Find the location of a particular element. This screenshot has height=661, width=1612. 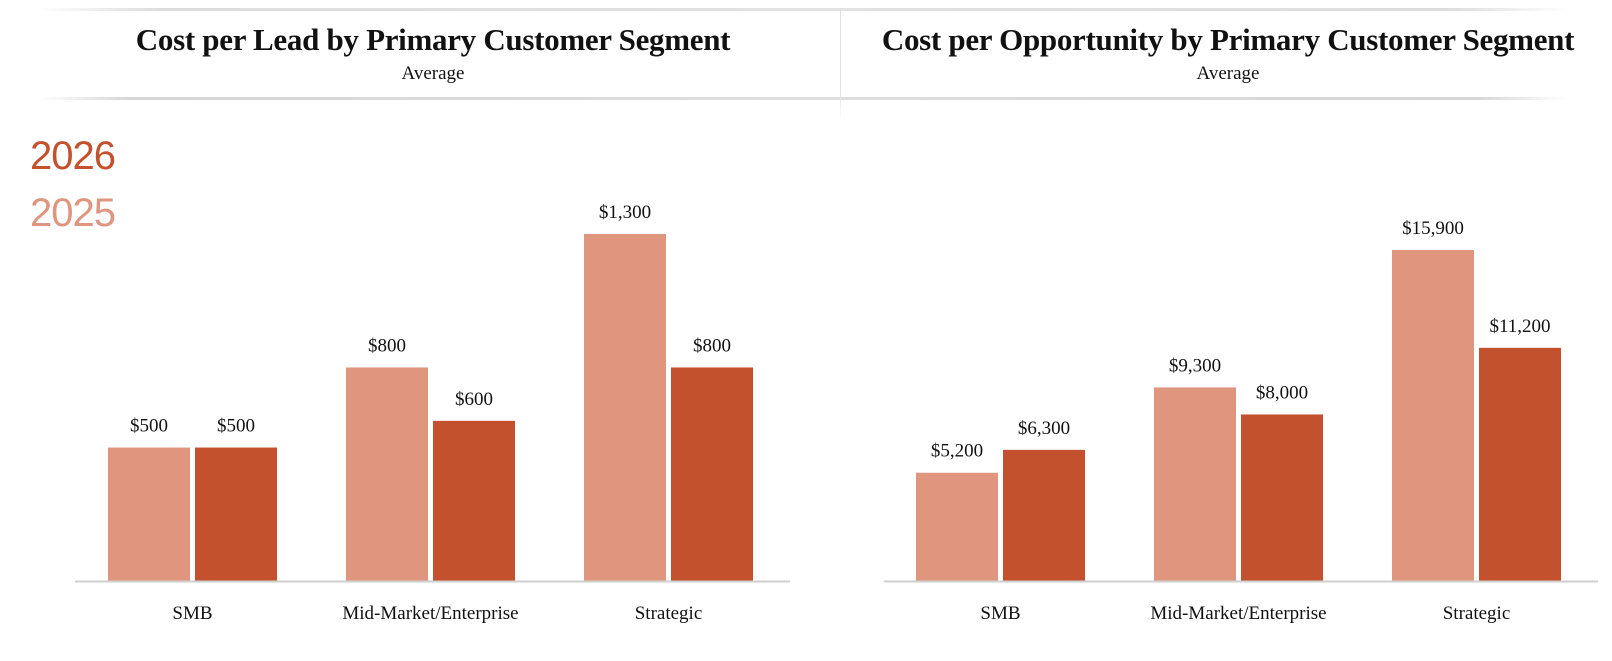

data-label-2025-smb: $500 is located at coordinates (149, 426).